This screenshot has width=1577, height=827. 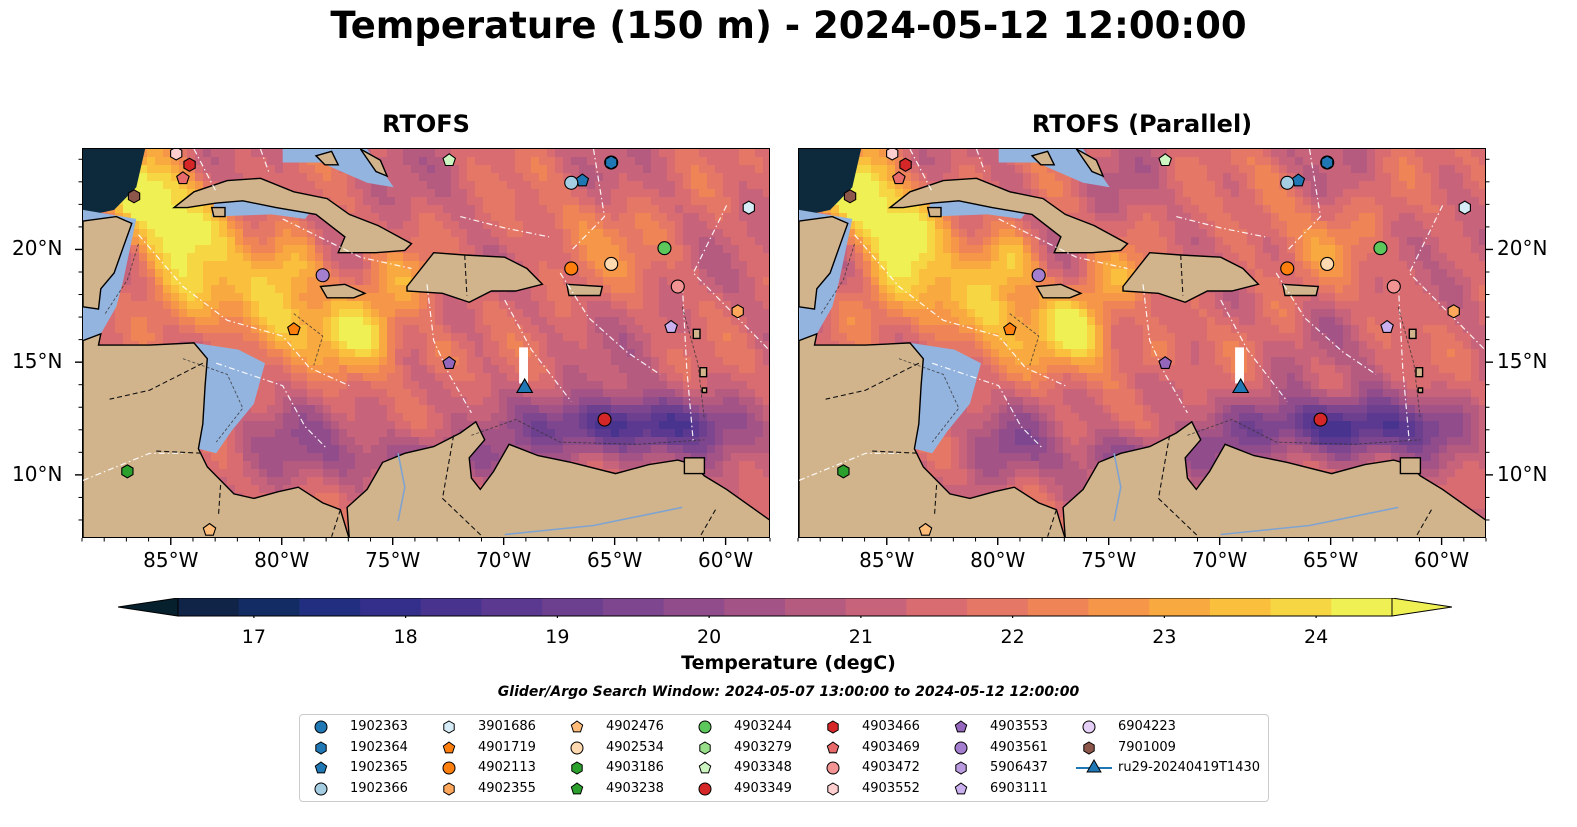 What do you see at coordinates (1012, 637) in the screenshot?
I see `colorbar-tick-label: 22` at bounding box center [1012, 637].